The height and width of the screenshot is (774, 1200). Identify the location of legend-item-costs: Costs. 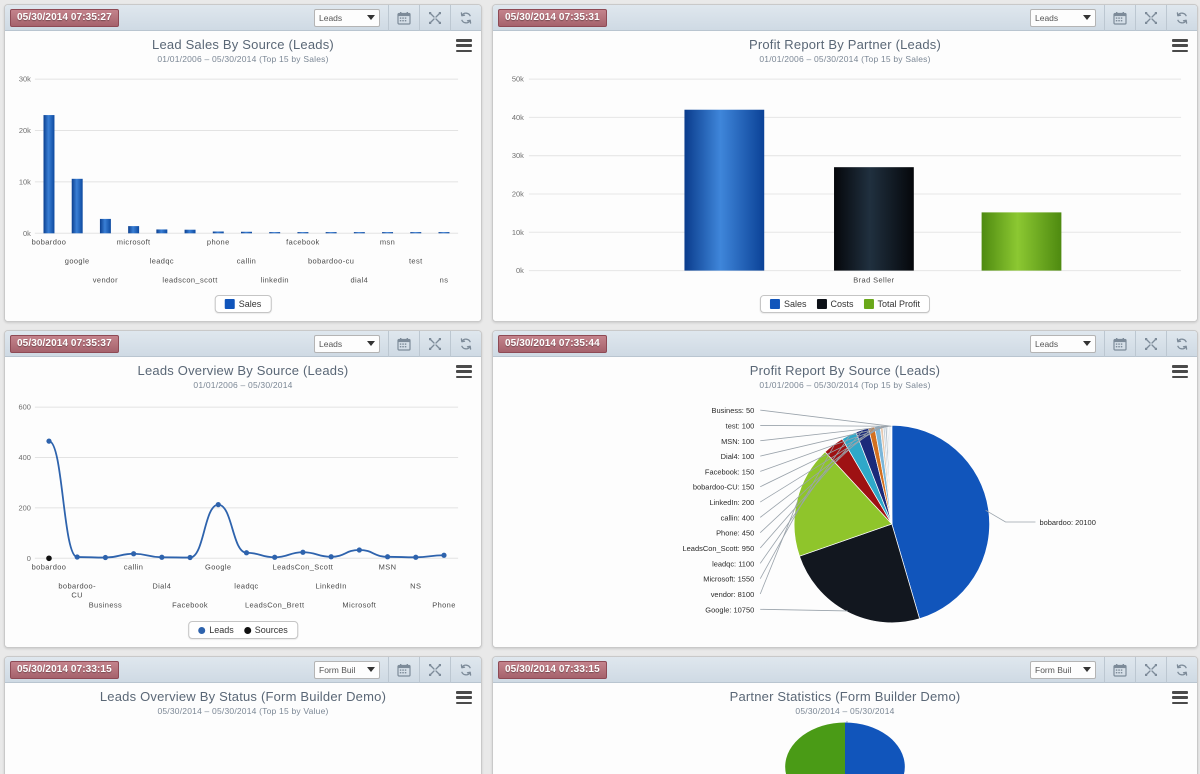
(835, 304).